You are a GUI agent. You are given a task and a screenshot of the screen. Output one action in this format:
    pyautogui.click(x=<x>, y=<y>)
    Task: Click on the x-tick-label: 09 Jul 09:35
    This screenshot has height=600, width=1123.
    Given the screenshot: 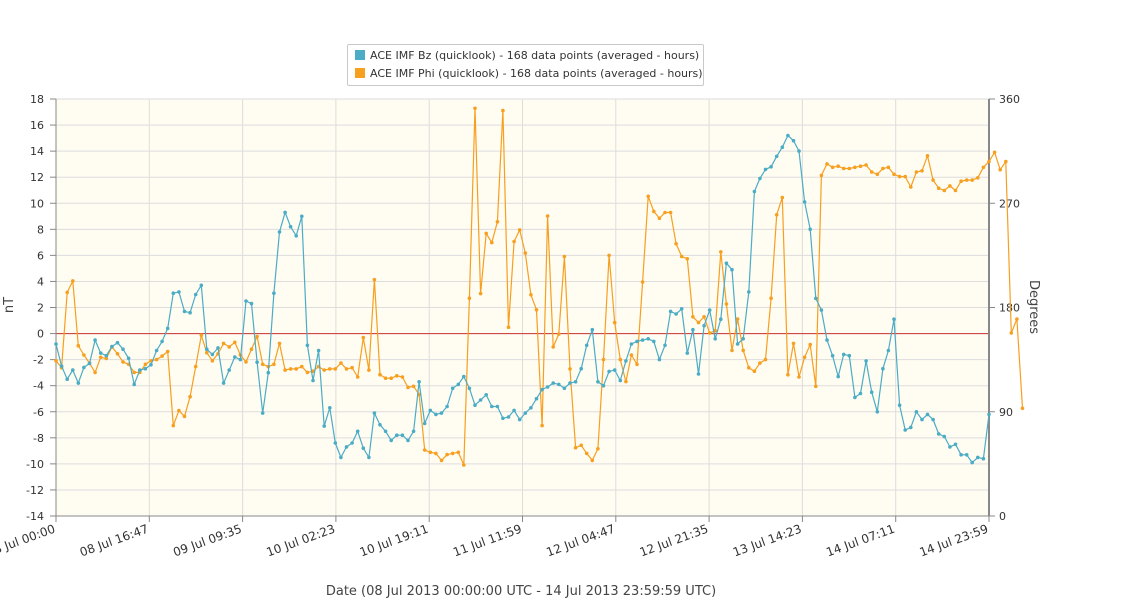 What is the action you would take?
    pyautogui.click(x=207, y=541)
    